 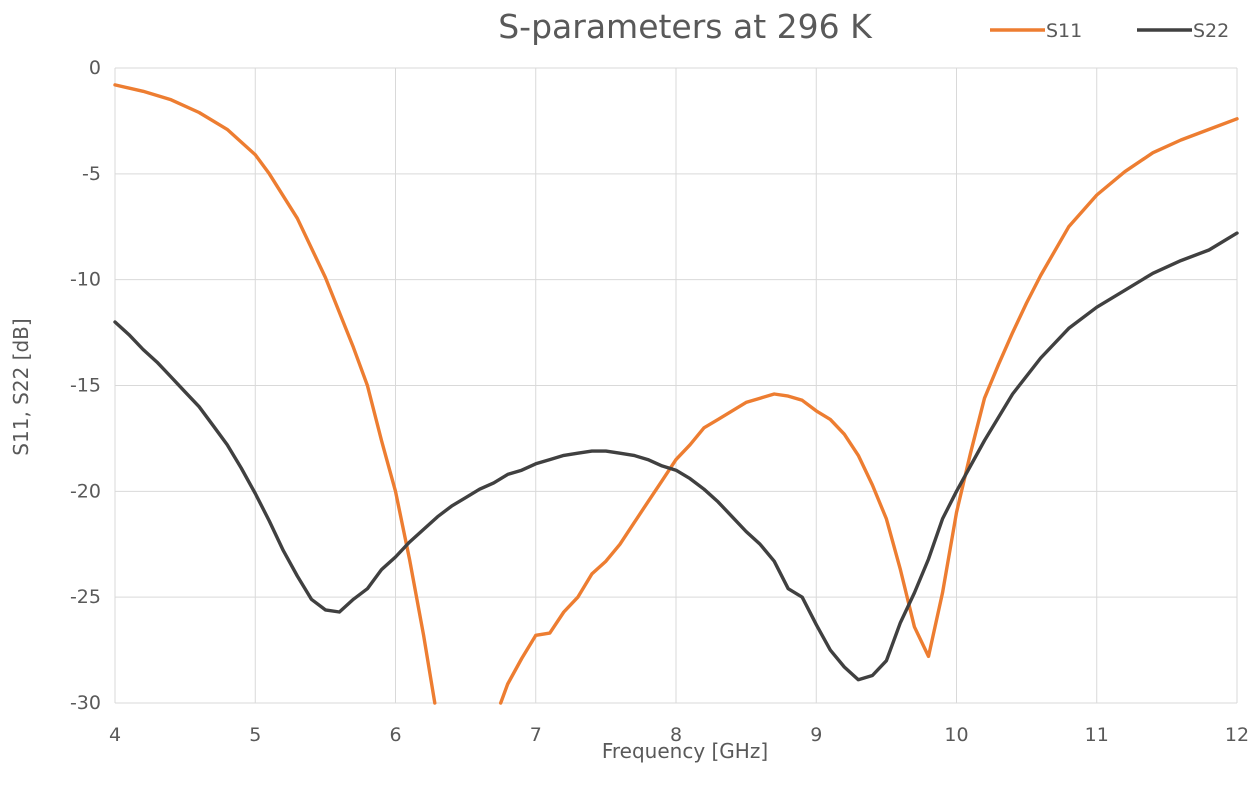 I want to click on y-tick-label: -15, so click(x=85, y=386).